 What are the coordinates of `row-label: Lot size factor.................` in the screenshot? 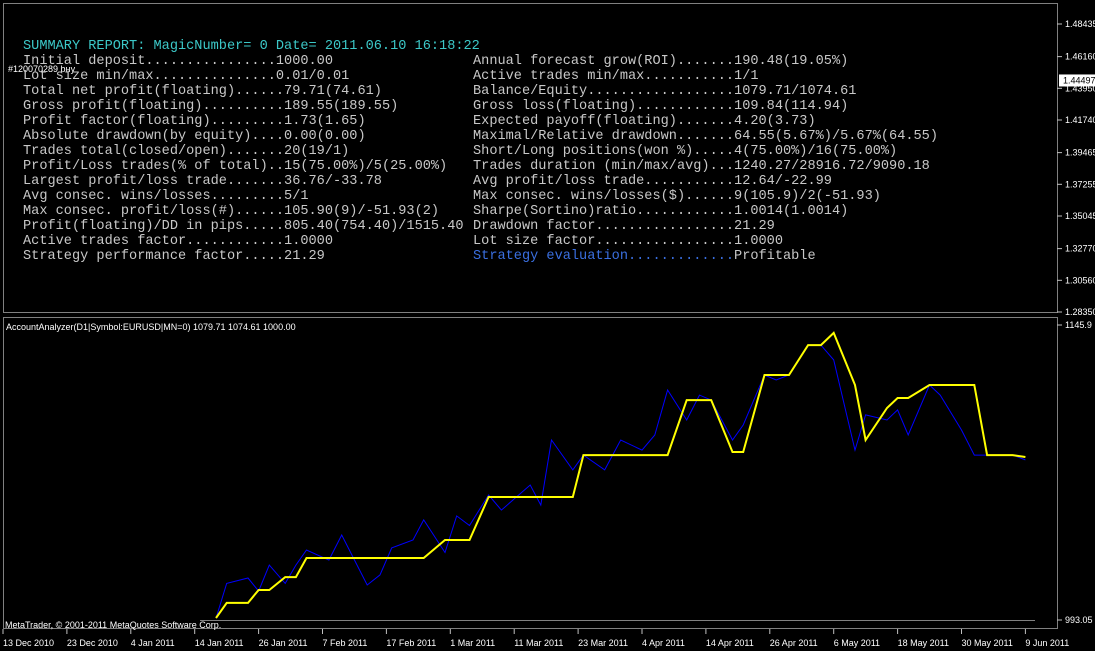 It's located at (603, 241).